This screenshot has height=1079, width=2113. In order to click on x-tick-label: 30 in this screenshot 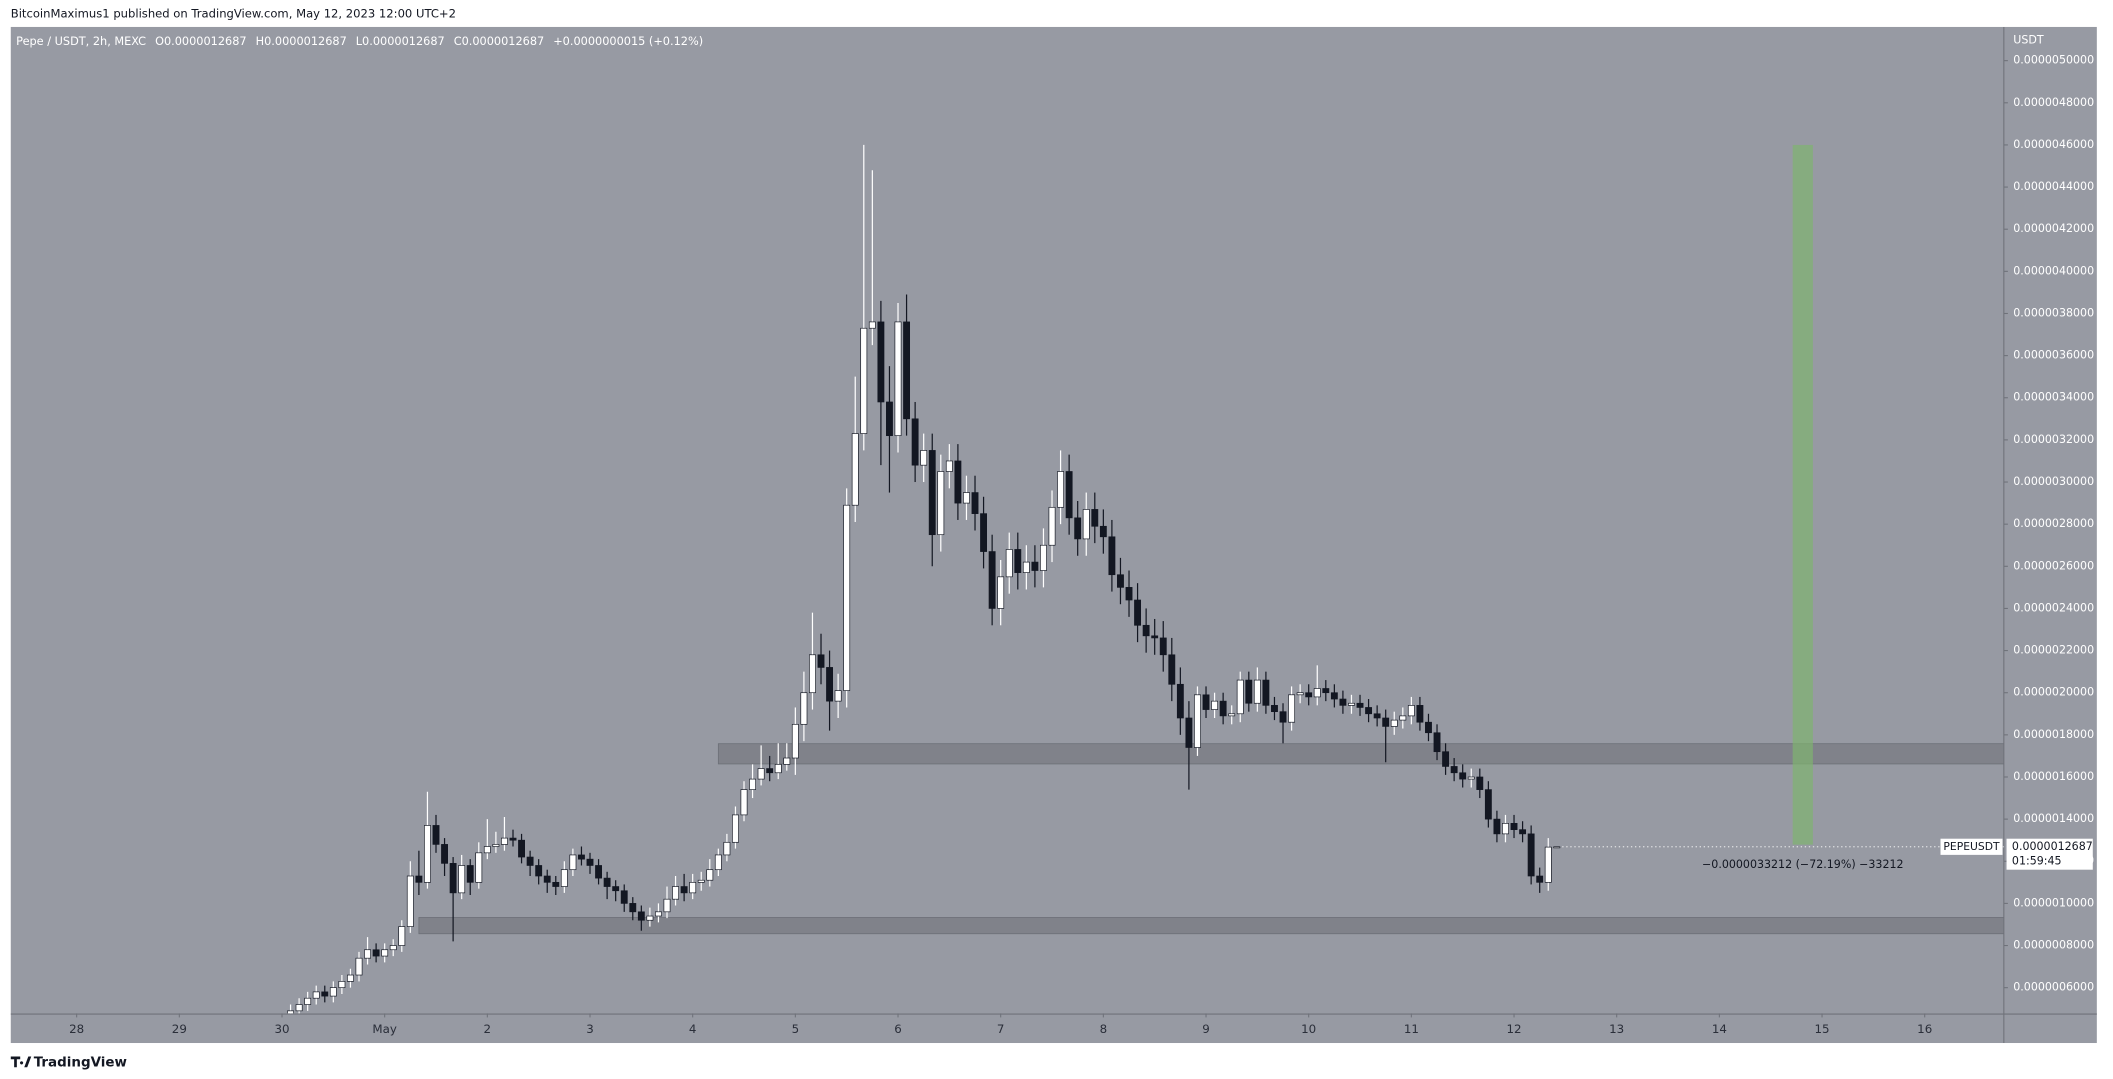, I will do `click(281, 1029)`.